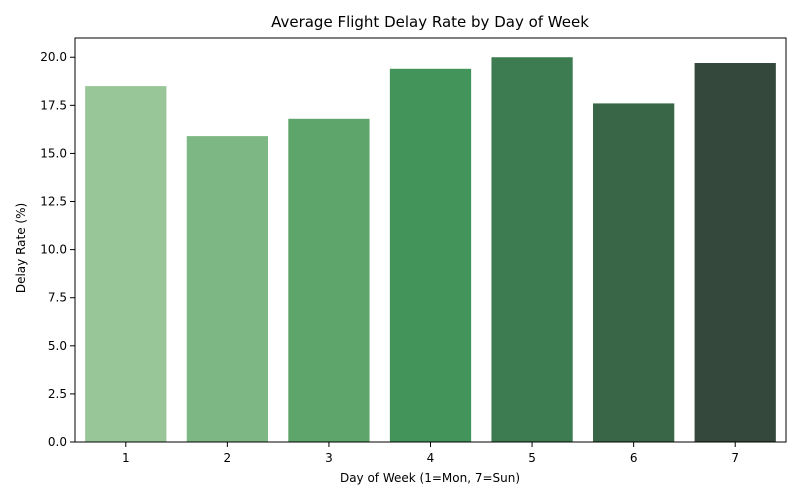  I want to click on y-tick-label: 0.0, so click(57, 442).